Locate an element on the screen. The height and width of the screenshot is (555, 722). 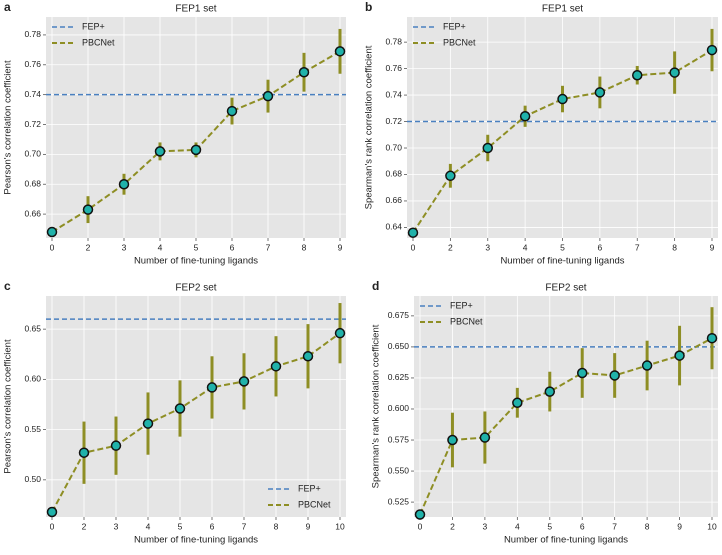
panel-label: d is located at coordinates (375, 286).